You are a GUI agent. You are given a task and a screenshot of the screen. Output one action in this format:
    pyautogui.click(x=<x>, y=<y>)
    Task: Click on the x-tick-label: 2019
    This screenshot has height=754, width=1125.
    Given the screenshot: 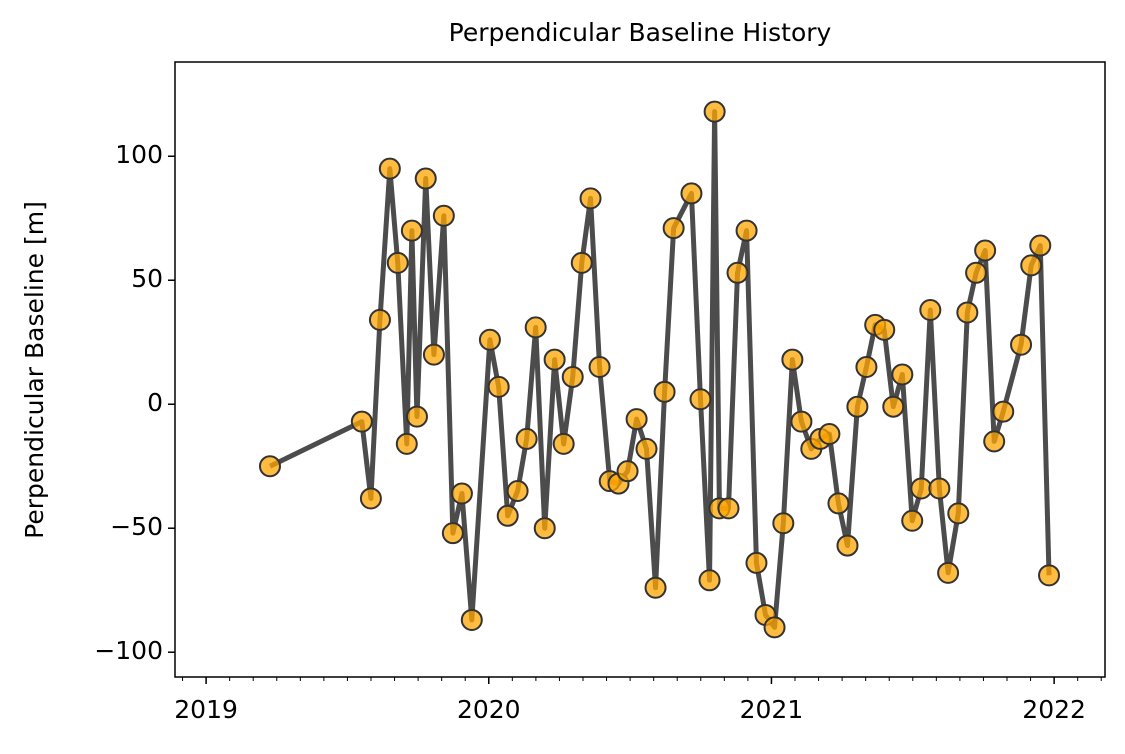 What is the action you would take?
    pyautogui.click(x=206, y=709)
    